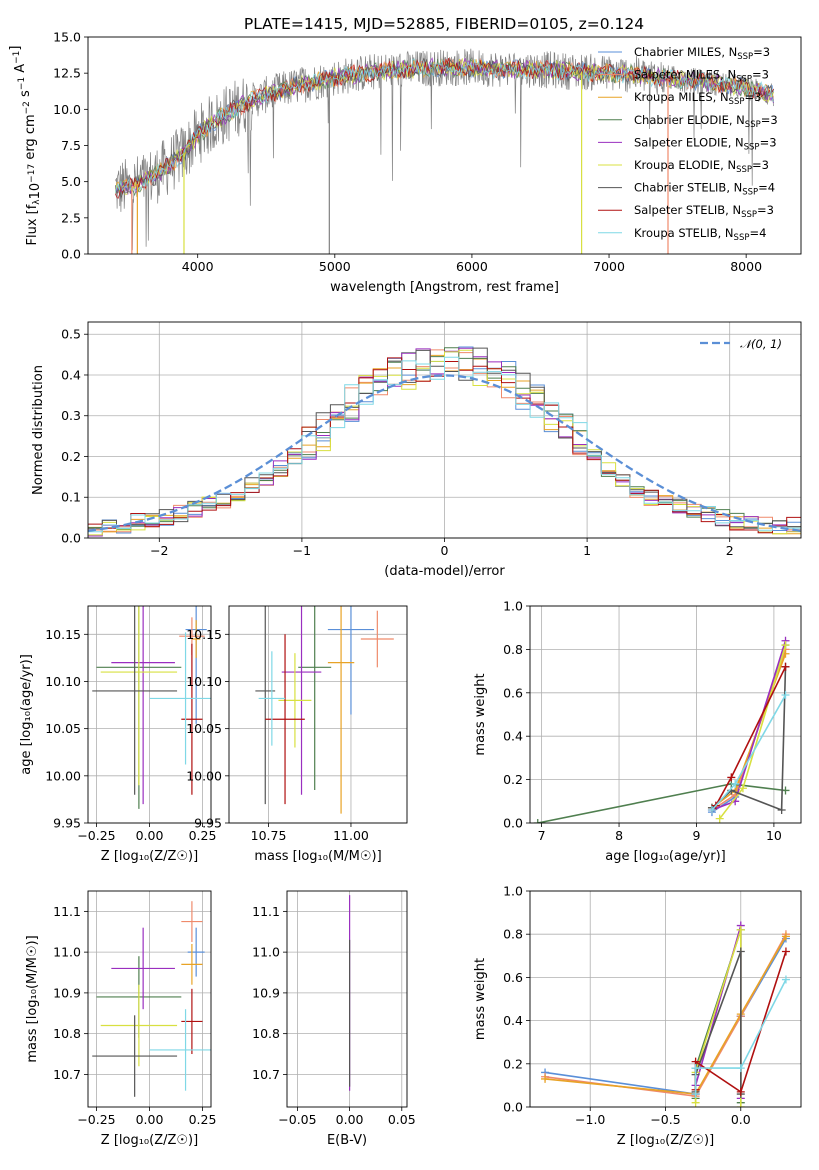 This screenshot has height=1170, width=819. Describe the element at coordinates (696, 835) in the screenshot. I see `x-tick-label: 9` at that location.